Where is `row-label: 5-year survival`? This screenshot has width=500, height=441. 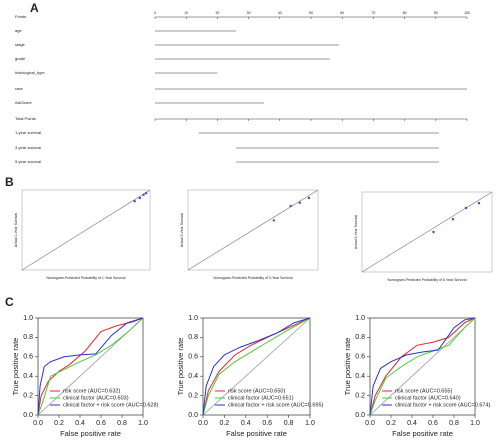 row-label: 5-year survival is located at coordinates (28, 161).